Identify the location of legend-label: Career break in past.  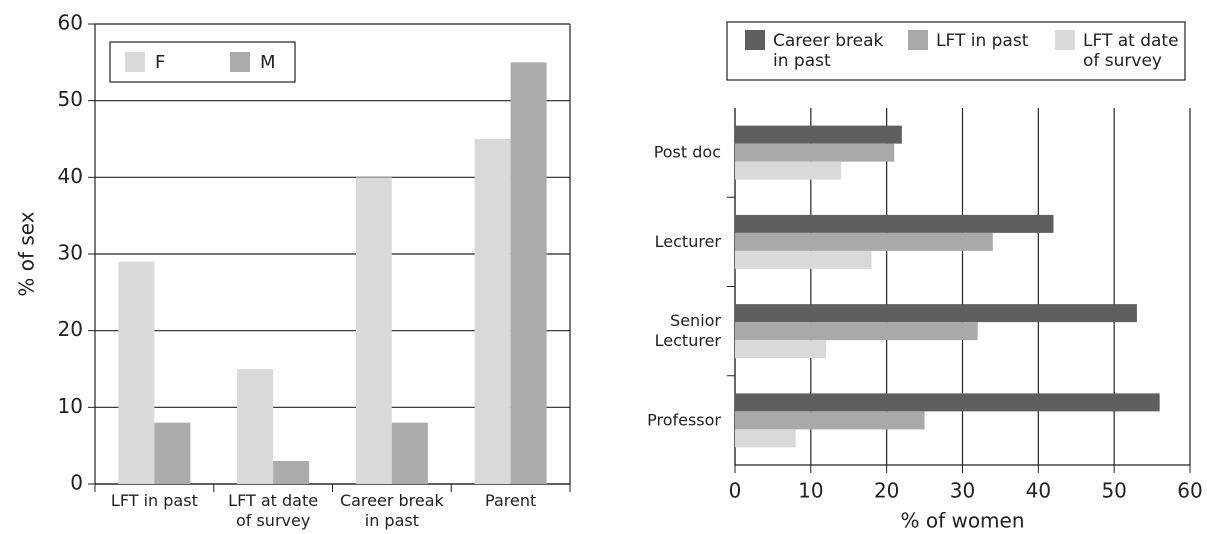
(828, 51).